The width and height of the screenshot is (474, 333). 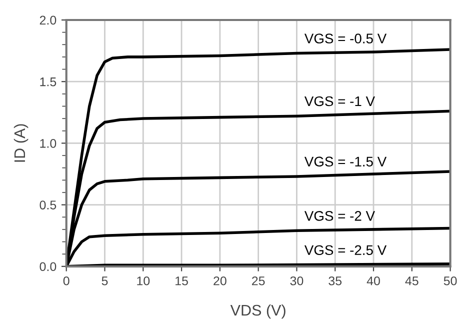 I want to click on series-label: VGS = -2 V, so click(x=339, y=216).